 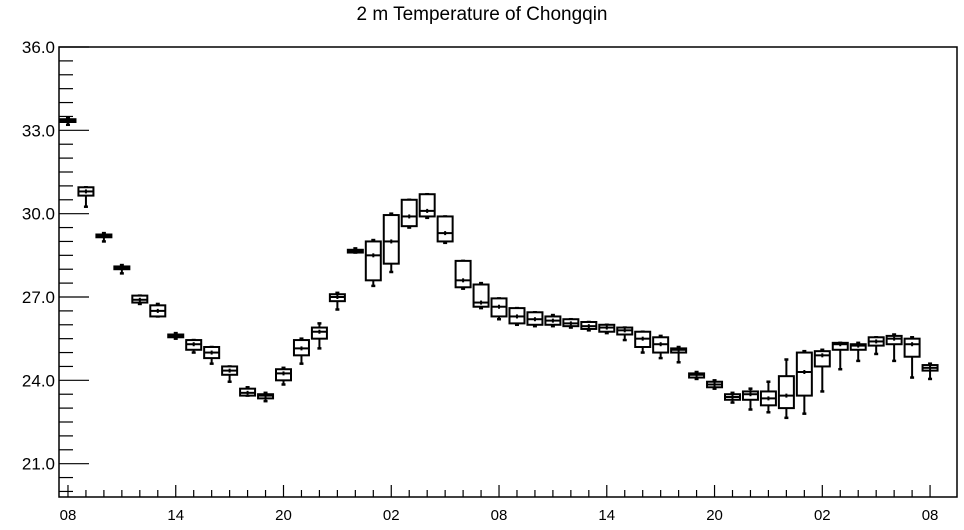 What do you see at coordinates (55, 265) in the screenshot?
I see `y-axis: 21.0 24.0 27.0 30.0 33.0 36.0` at bounding box center [55, 265].